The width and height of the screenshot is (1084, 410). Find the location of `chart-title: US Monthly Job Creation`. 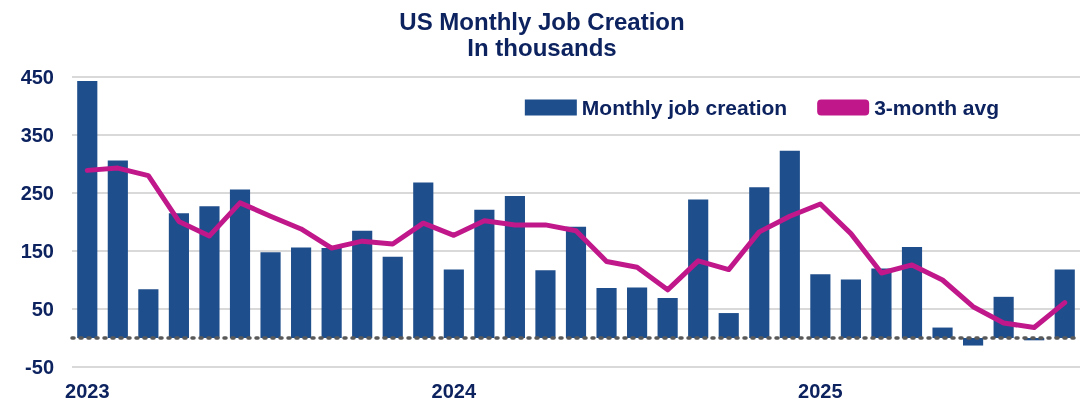

chart-title: US Monthly Job Creation is located at coordinates (542, 21).